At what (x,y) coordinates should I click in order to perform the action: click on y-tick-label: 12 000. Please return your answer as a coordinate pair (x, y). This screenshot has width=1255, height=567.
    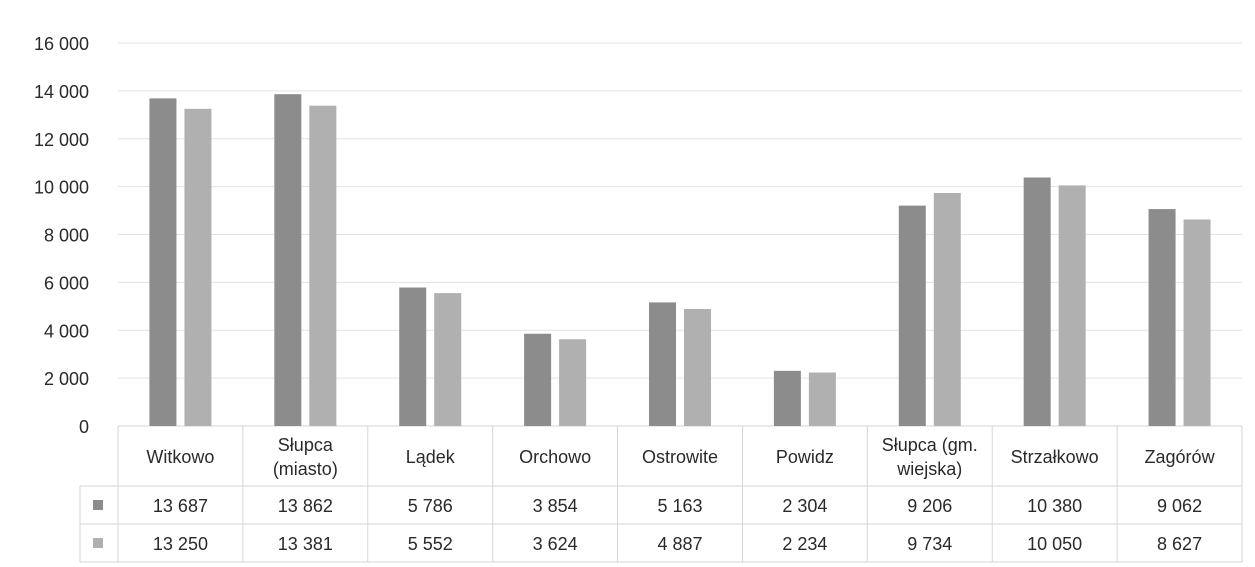
    Looking at the image, I should click on (61, 140).